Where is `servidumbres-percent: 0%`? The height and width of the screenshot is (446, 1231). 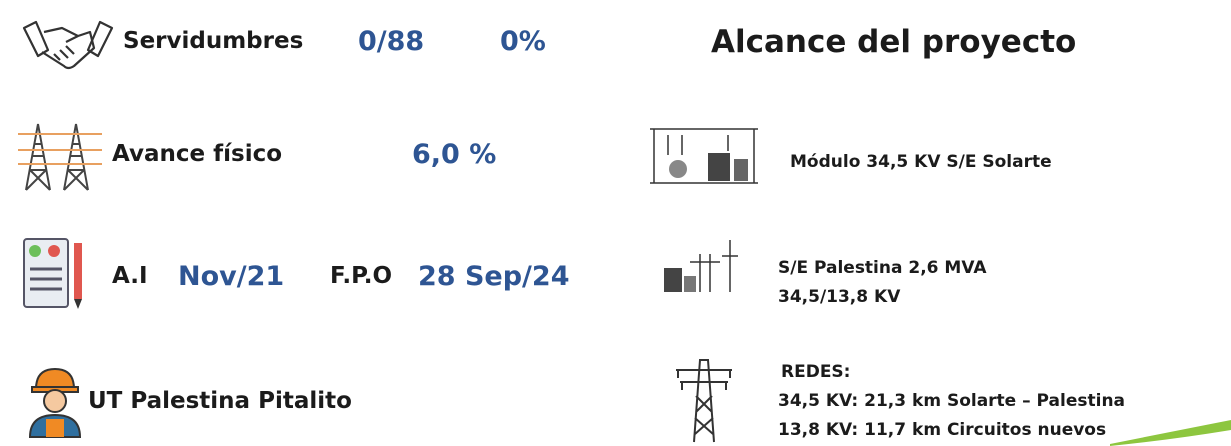 servidumbres-percent: 0% is located at coordinates (523, 41).